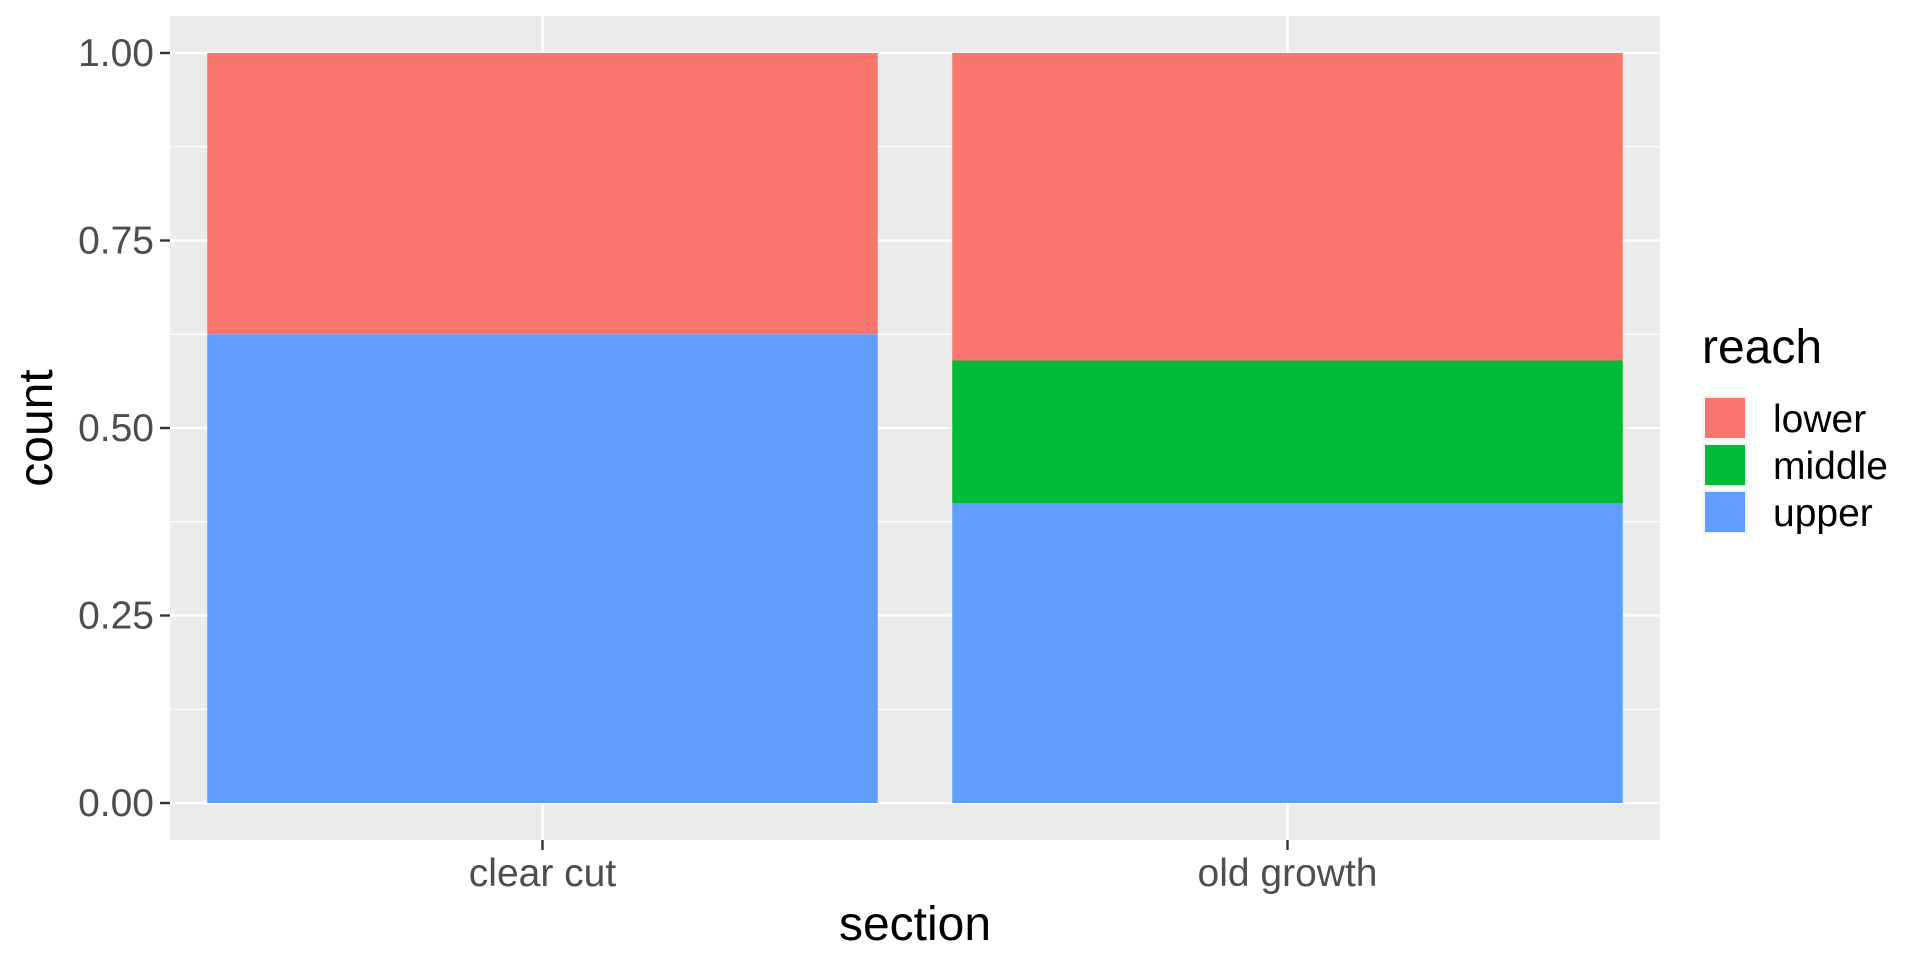 This screenshot has height=960, width=1920. What do you see at coordinates (116, 803) in the screenshot?
I see `y-tick-label: 0.00` at bounding box center [116, 803].